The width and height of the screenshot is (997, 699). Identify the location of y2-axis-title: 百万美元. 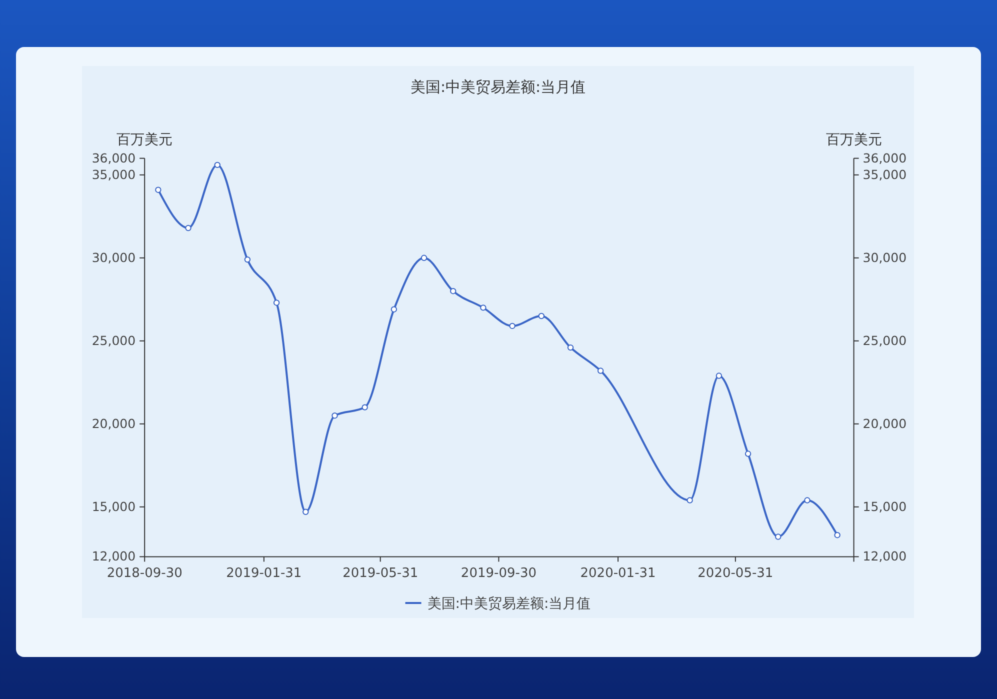
(854, 140).